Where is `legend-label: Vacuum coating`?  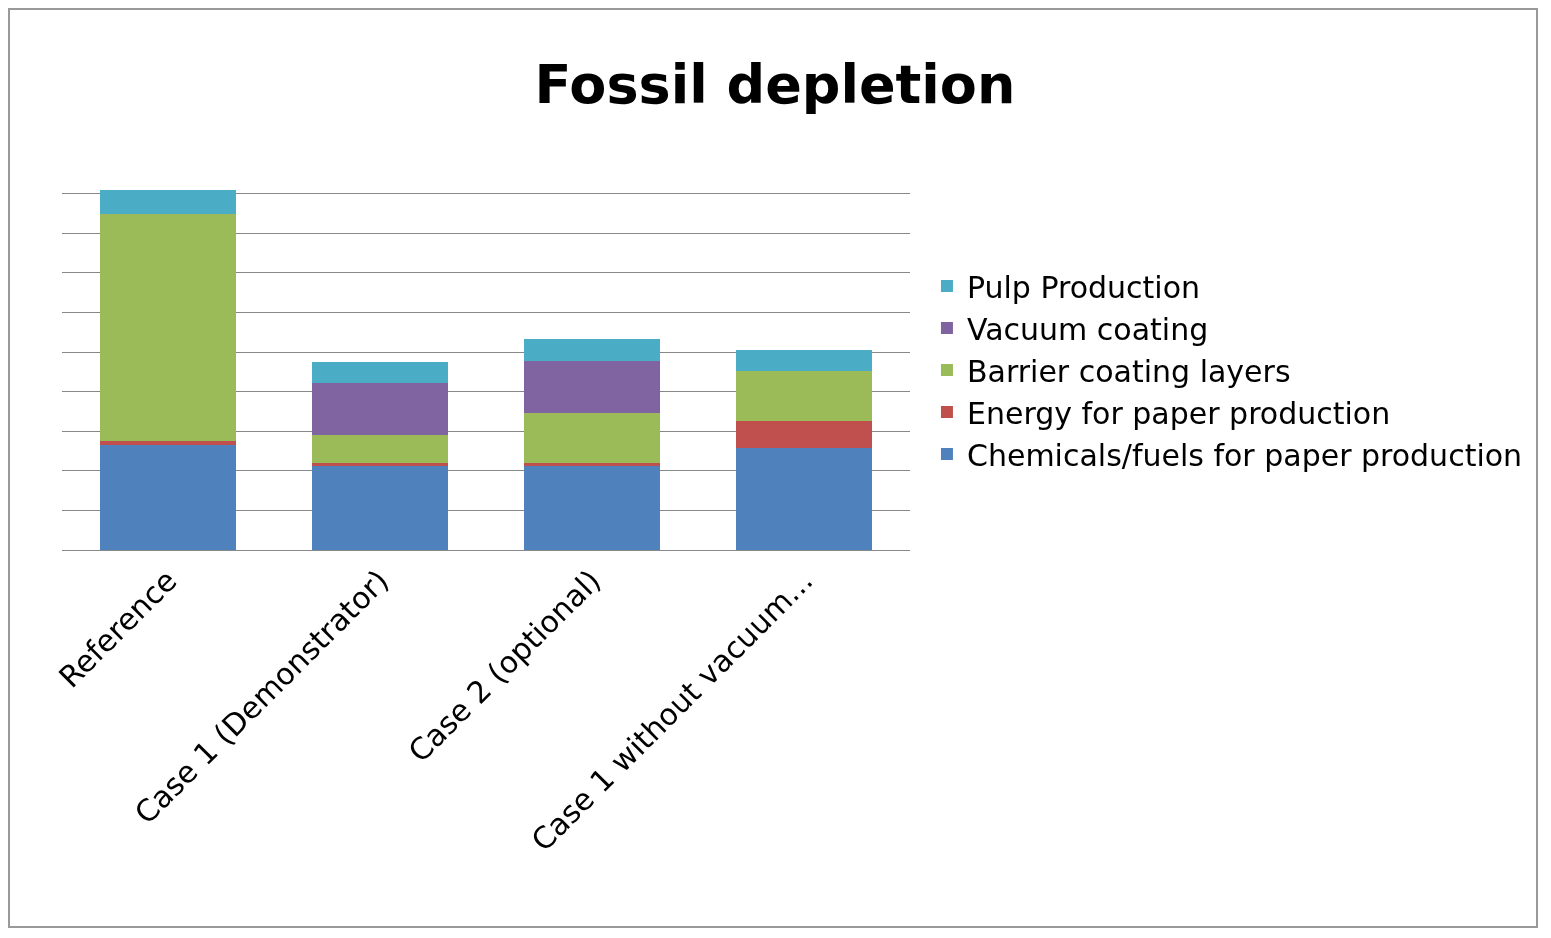 legend-label: Vacuum coating is located at coordinates (1087, 329).